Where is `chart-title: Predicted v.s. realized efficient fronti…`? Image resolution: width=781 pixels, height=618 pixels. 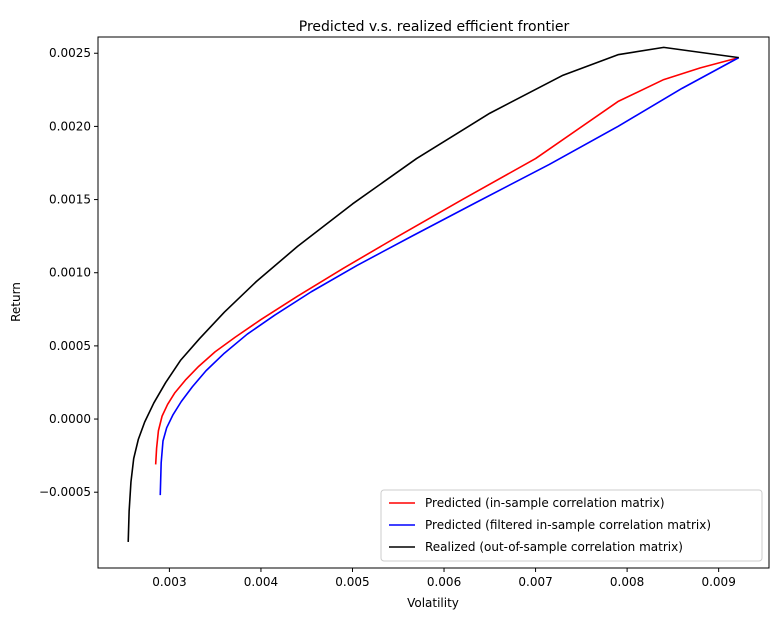
chart-title: Predicted v.s. realized efficient fronti… is located at coordinates (434, 27).